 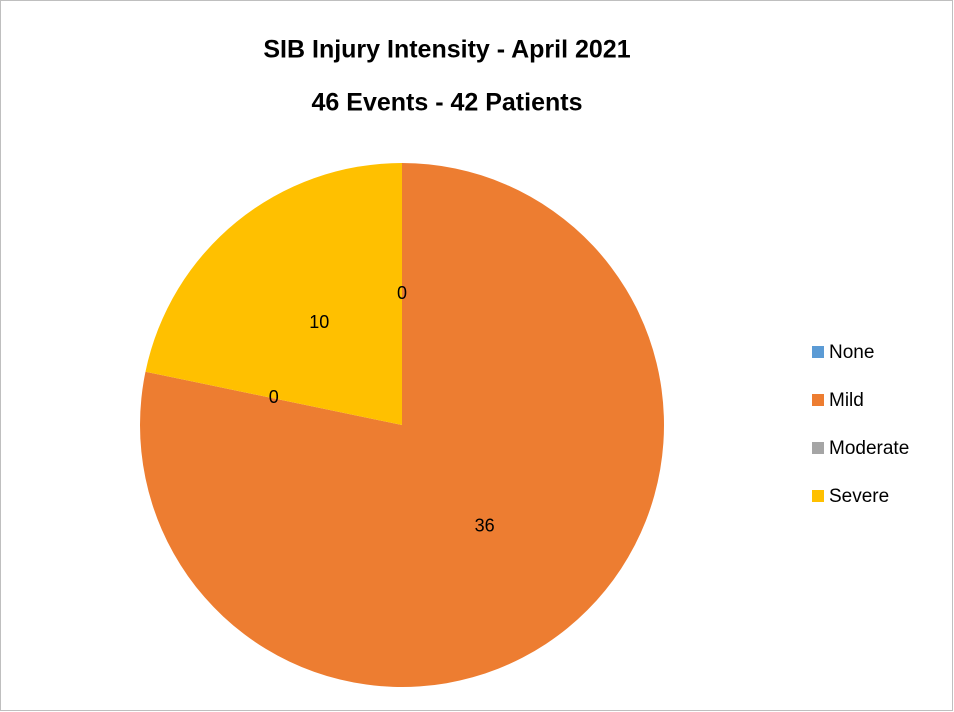 I want to click on chart-subtitle: 46 Events - 42 Patients, so click(x=447, y=103).